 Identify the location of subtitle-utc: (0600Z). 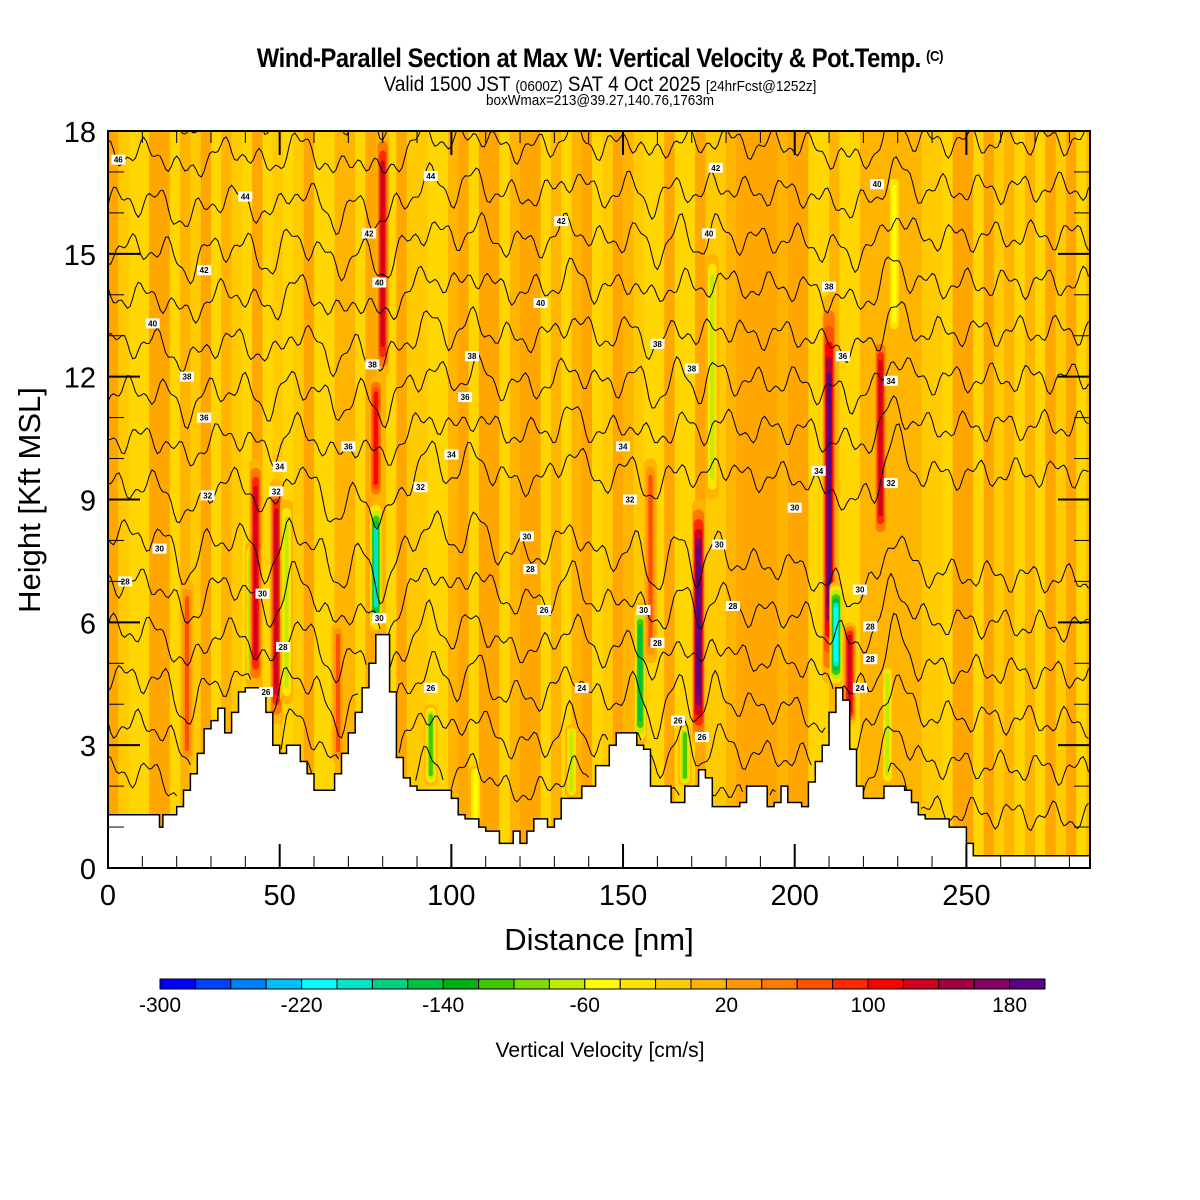
(539, 86).